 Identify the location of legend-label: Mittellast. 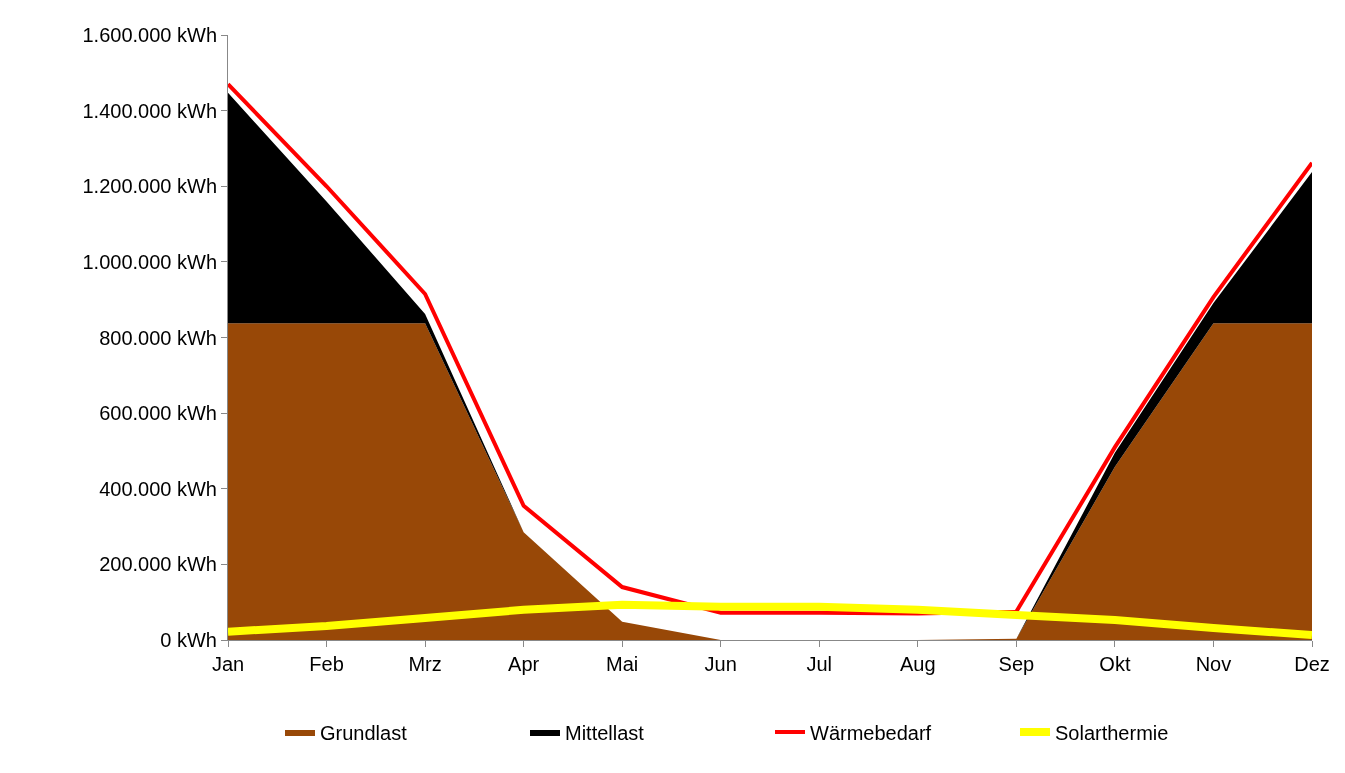
(605, 732).